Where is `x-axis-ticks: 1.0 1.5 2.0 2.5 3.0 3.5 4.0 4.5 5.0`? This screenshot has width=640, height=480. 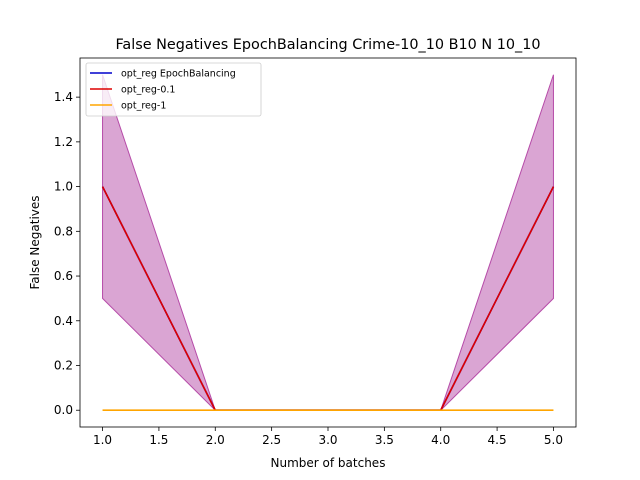
x-axis-ticks: 1.0 1.5 2.0 2.5 3.0 3.5 4.0 4.5 5.0 is located at coordinates (328, 437).